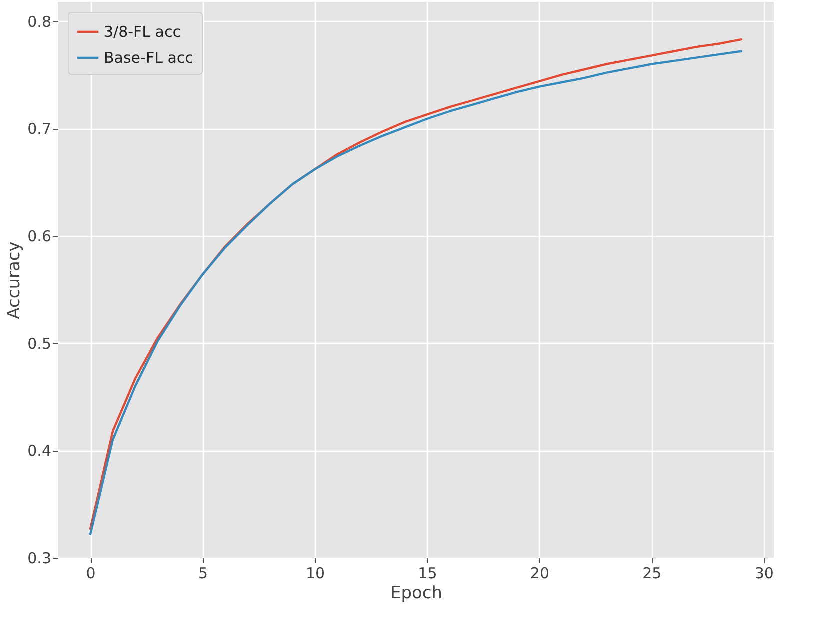 Image resolution: width=819 pixels, height=624 pixels. I want to click on y-tick-label: 0.8, so click(40, 21).